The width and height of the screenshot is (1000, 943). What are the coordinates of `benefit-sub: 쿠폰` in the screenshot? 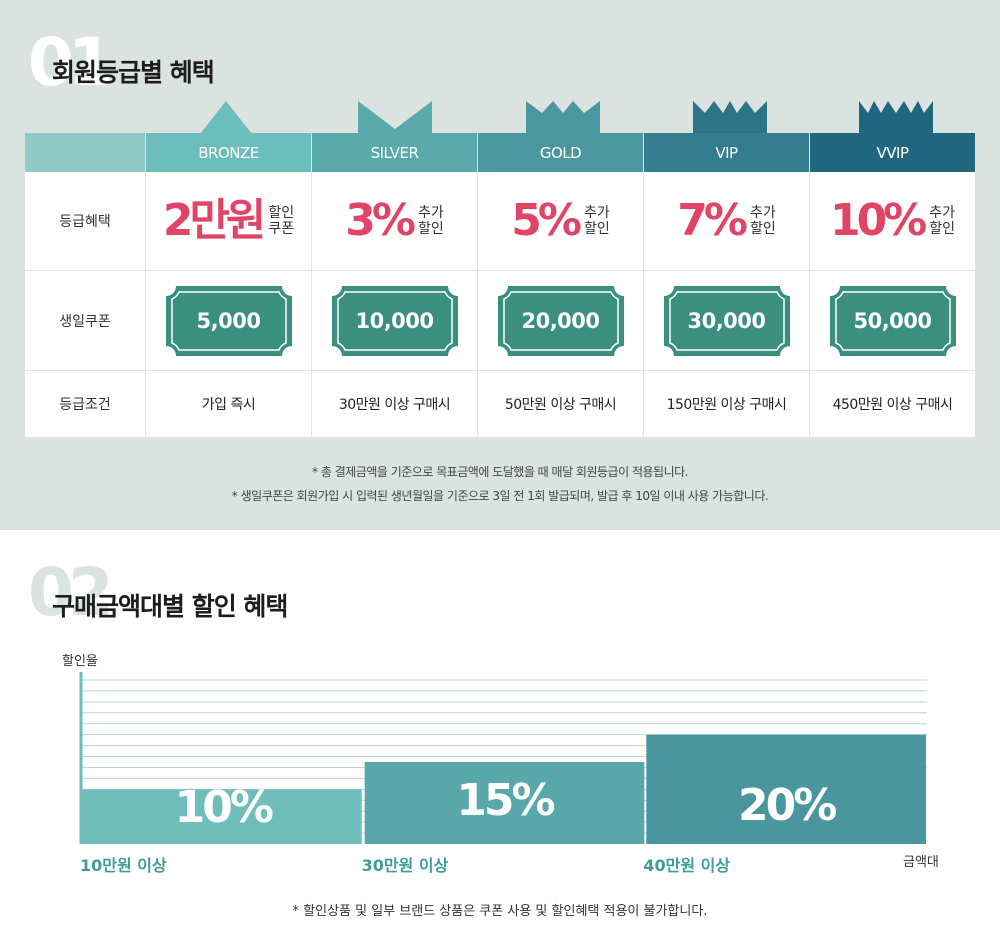 It's located at (281, 229).